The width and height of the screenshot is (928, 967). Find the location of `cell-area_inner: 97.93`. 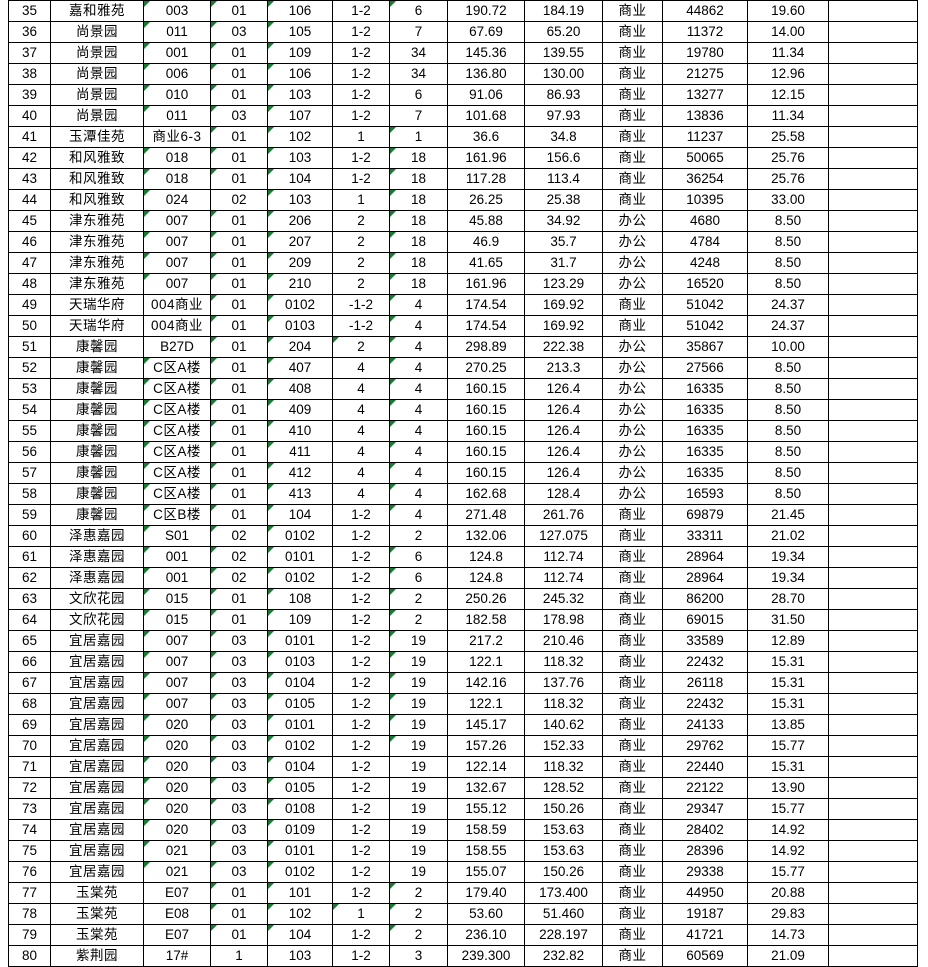

cell-area_inner: 97.93 is located at coordinates (563, 116).